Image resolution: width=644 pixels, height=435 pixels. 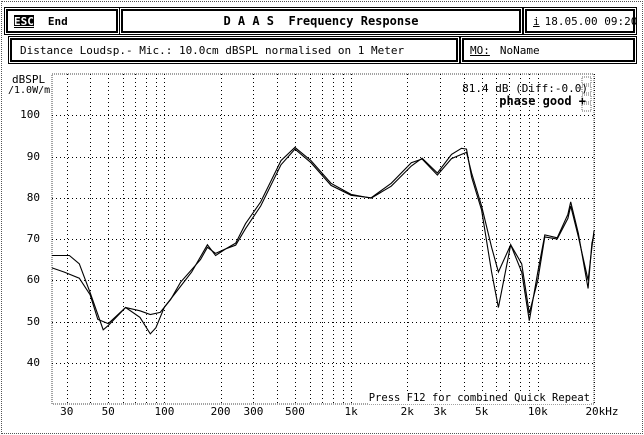 I want to click on y-tick-label: 60, so click(x=33, y=280).